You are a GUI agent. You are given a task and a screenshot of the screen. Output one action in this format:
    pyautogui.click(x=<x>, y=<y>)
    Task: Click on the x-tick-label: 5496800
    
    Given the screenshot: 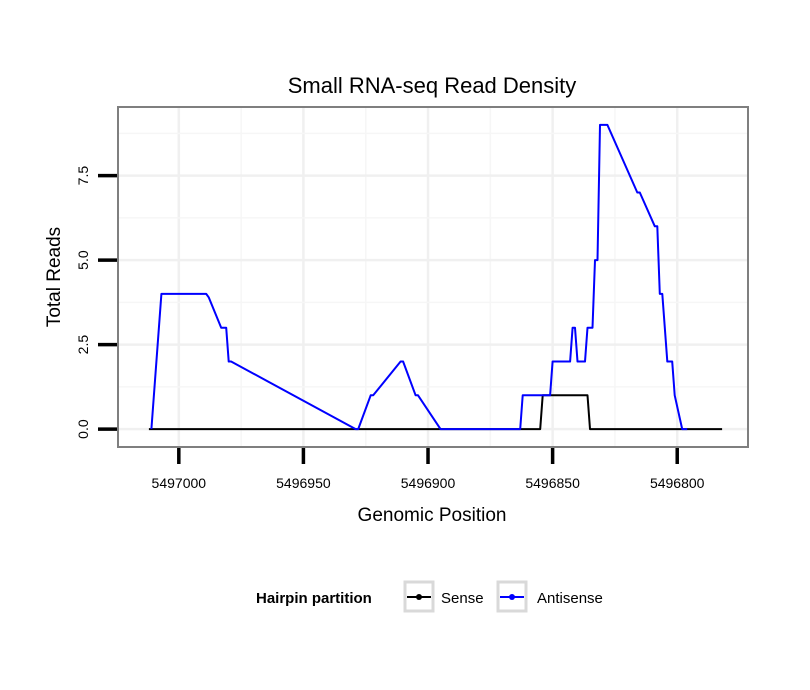 What is the action you would take?
    pyautogui.click(x=677, y=483)
    